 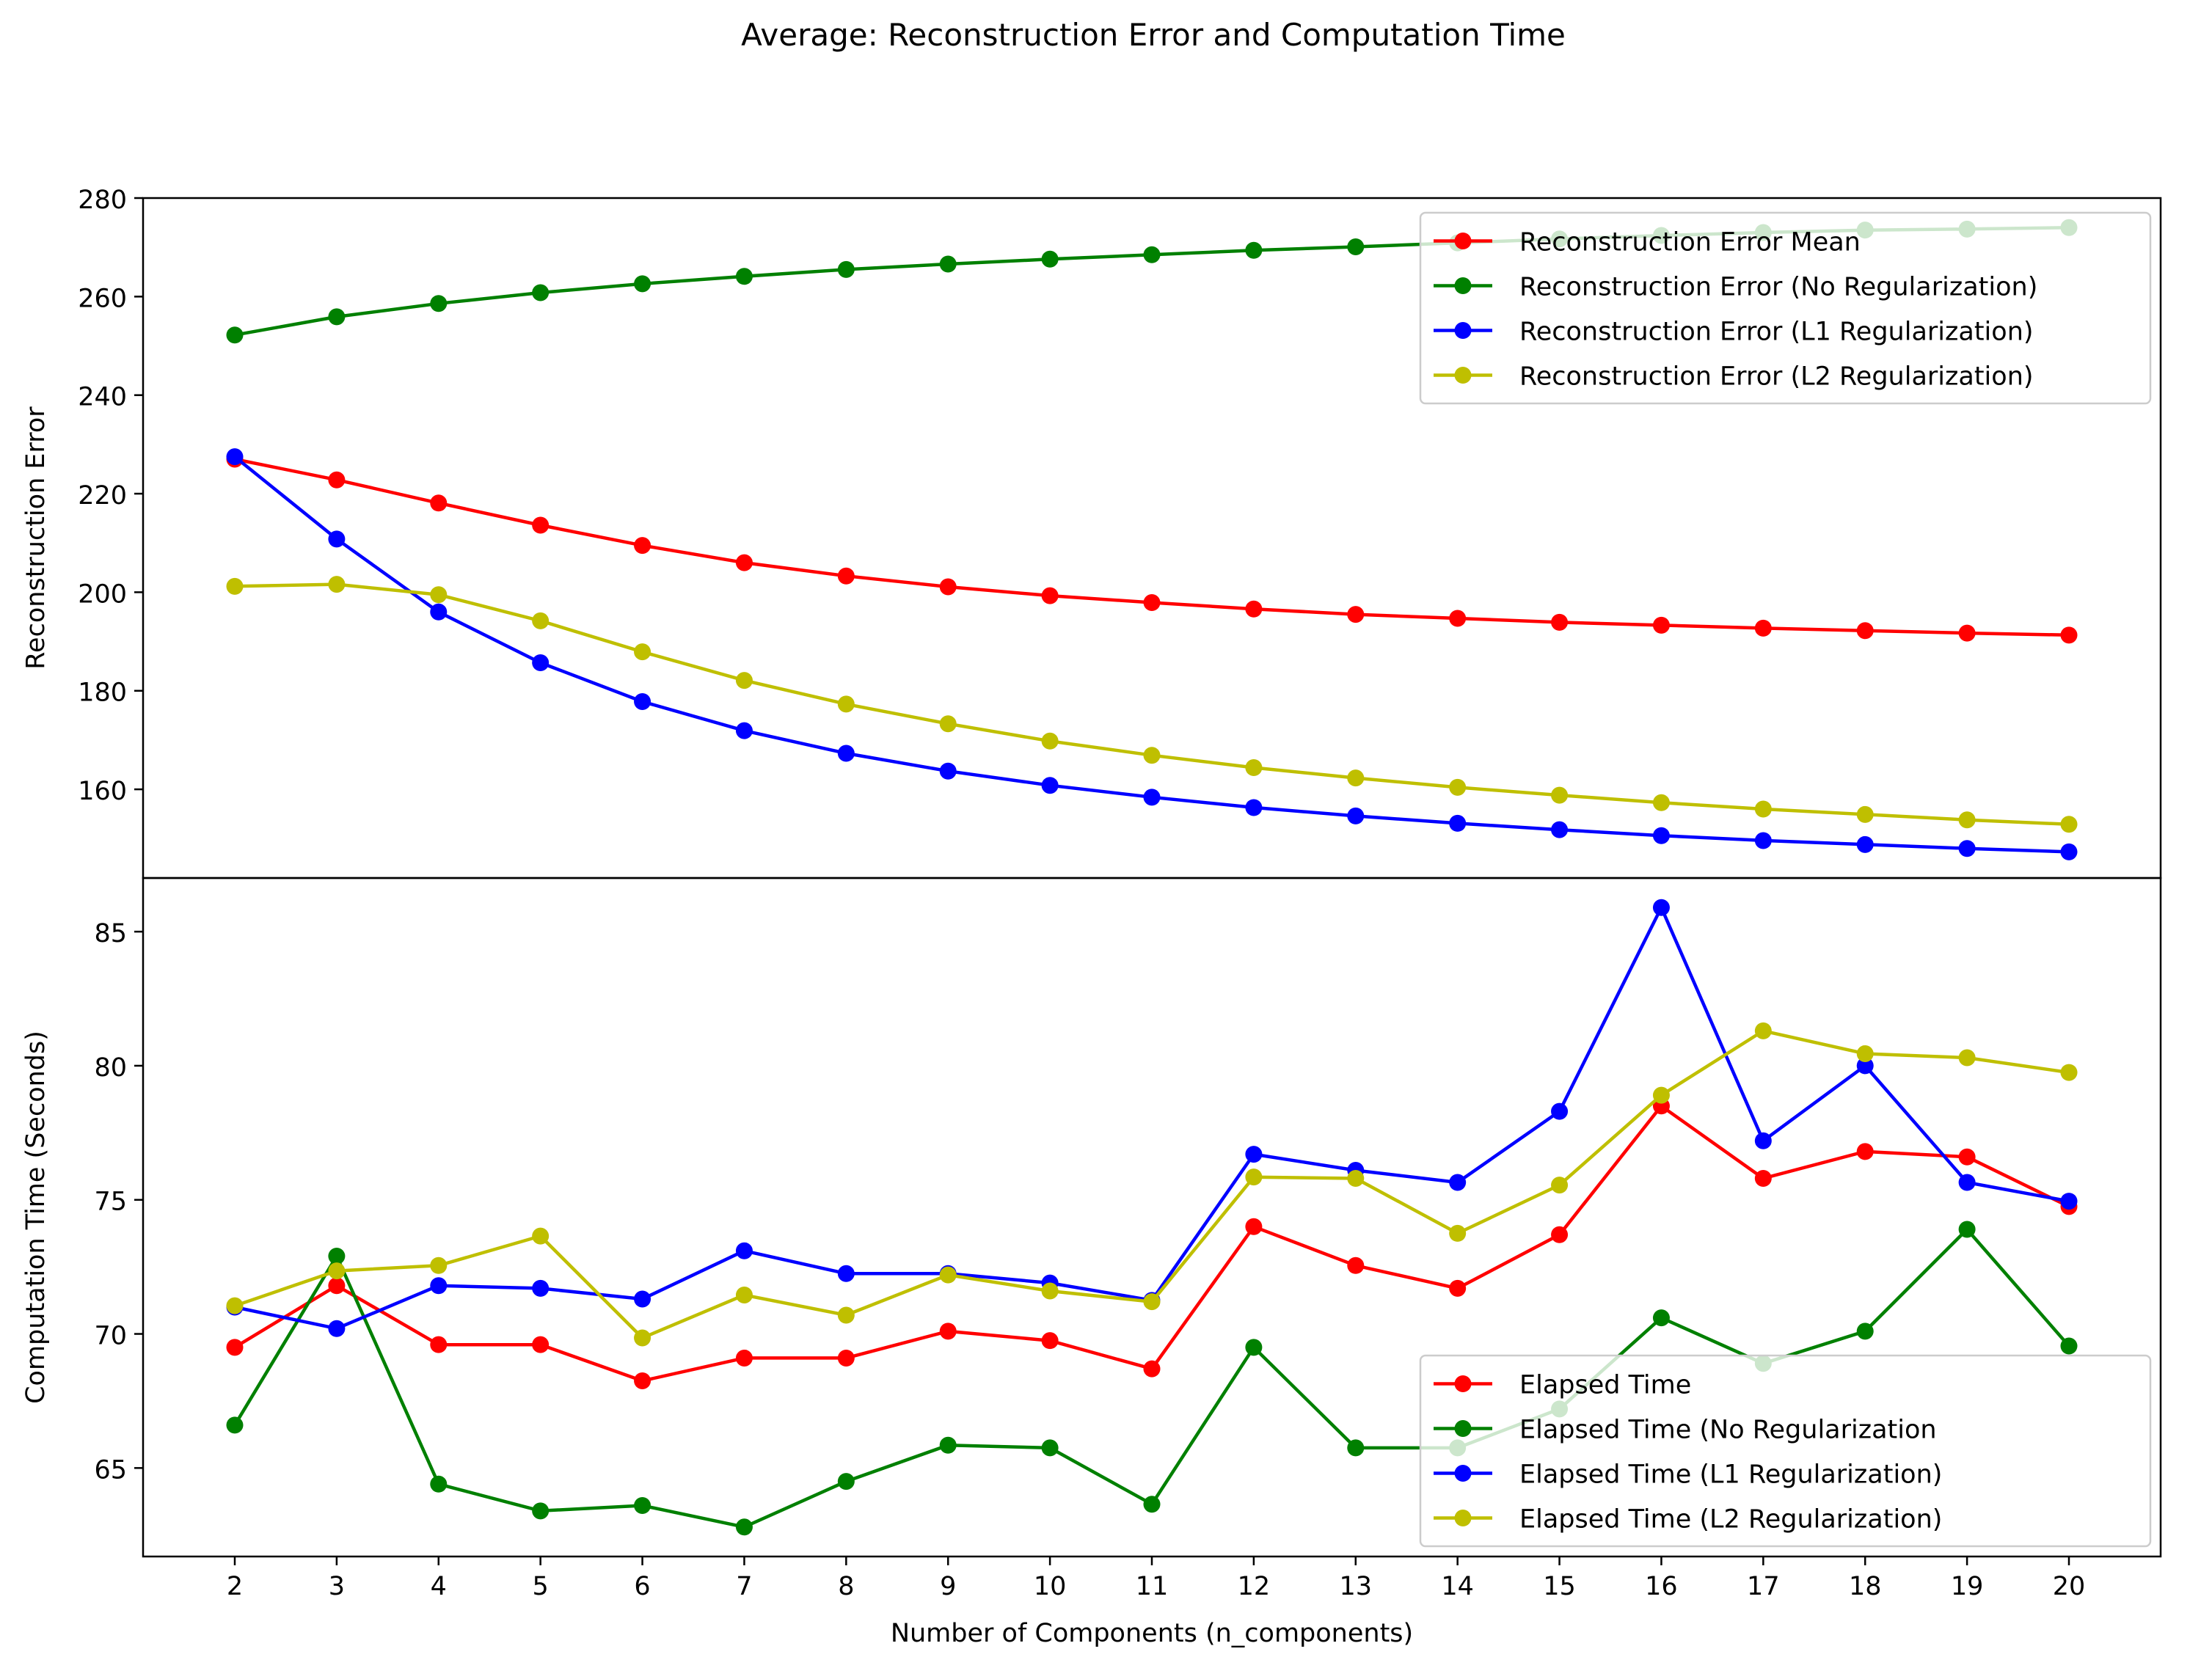 I want to click on x-tick-label: 13, so click(x=1356, y=1586).